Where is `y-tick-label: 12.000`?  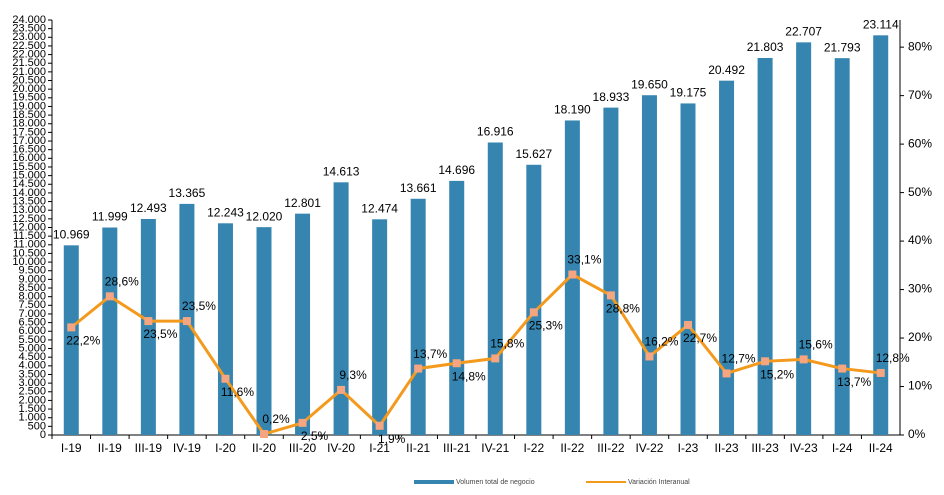
y-tick-label: 12.000 is located at coordinates (29, 227).